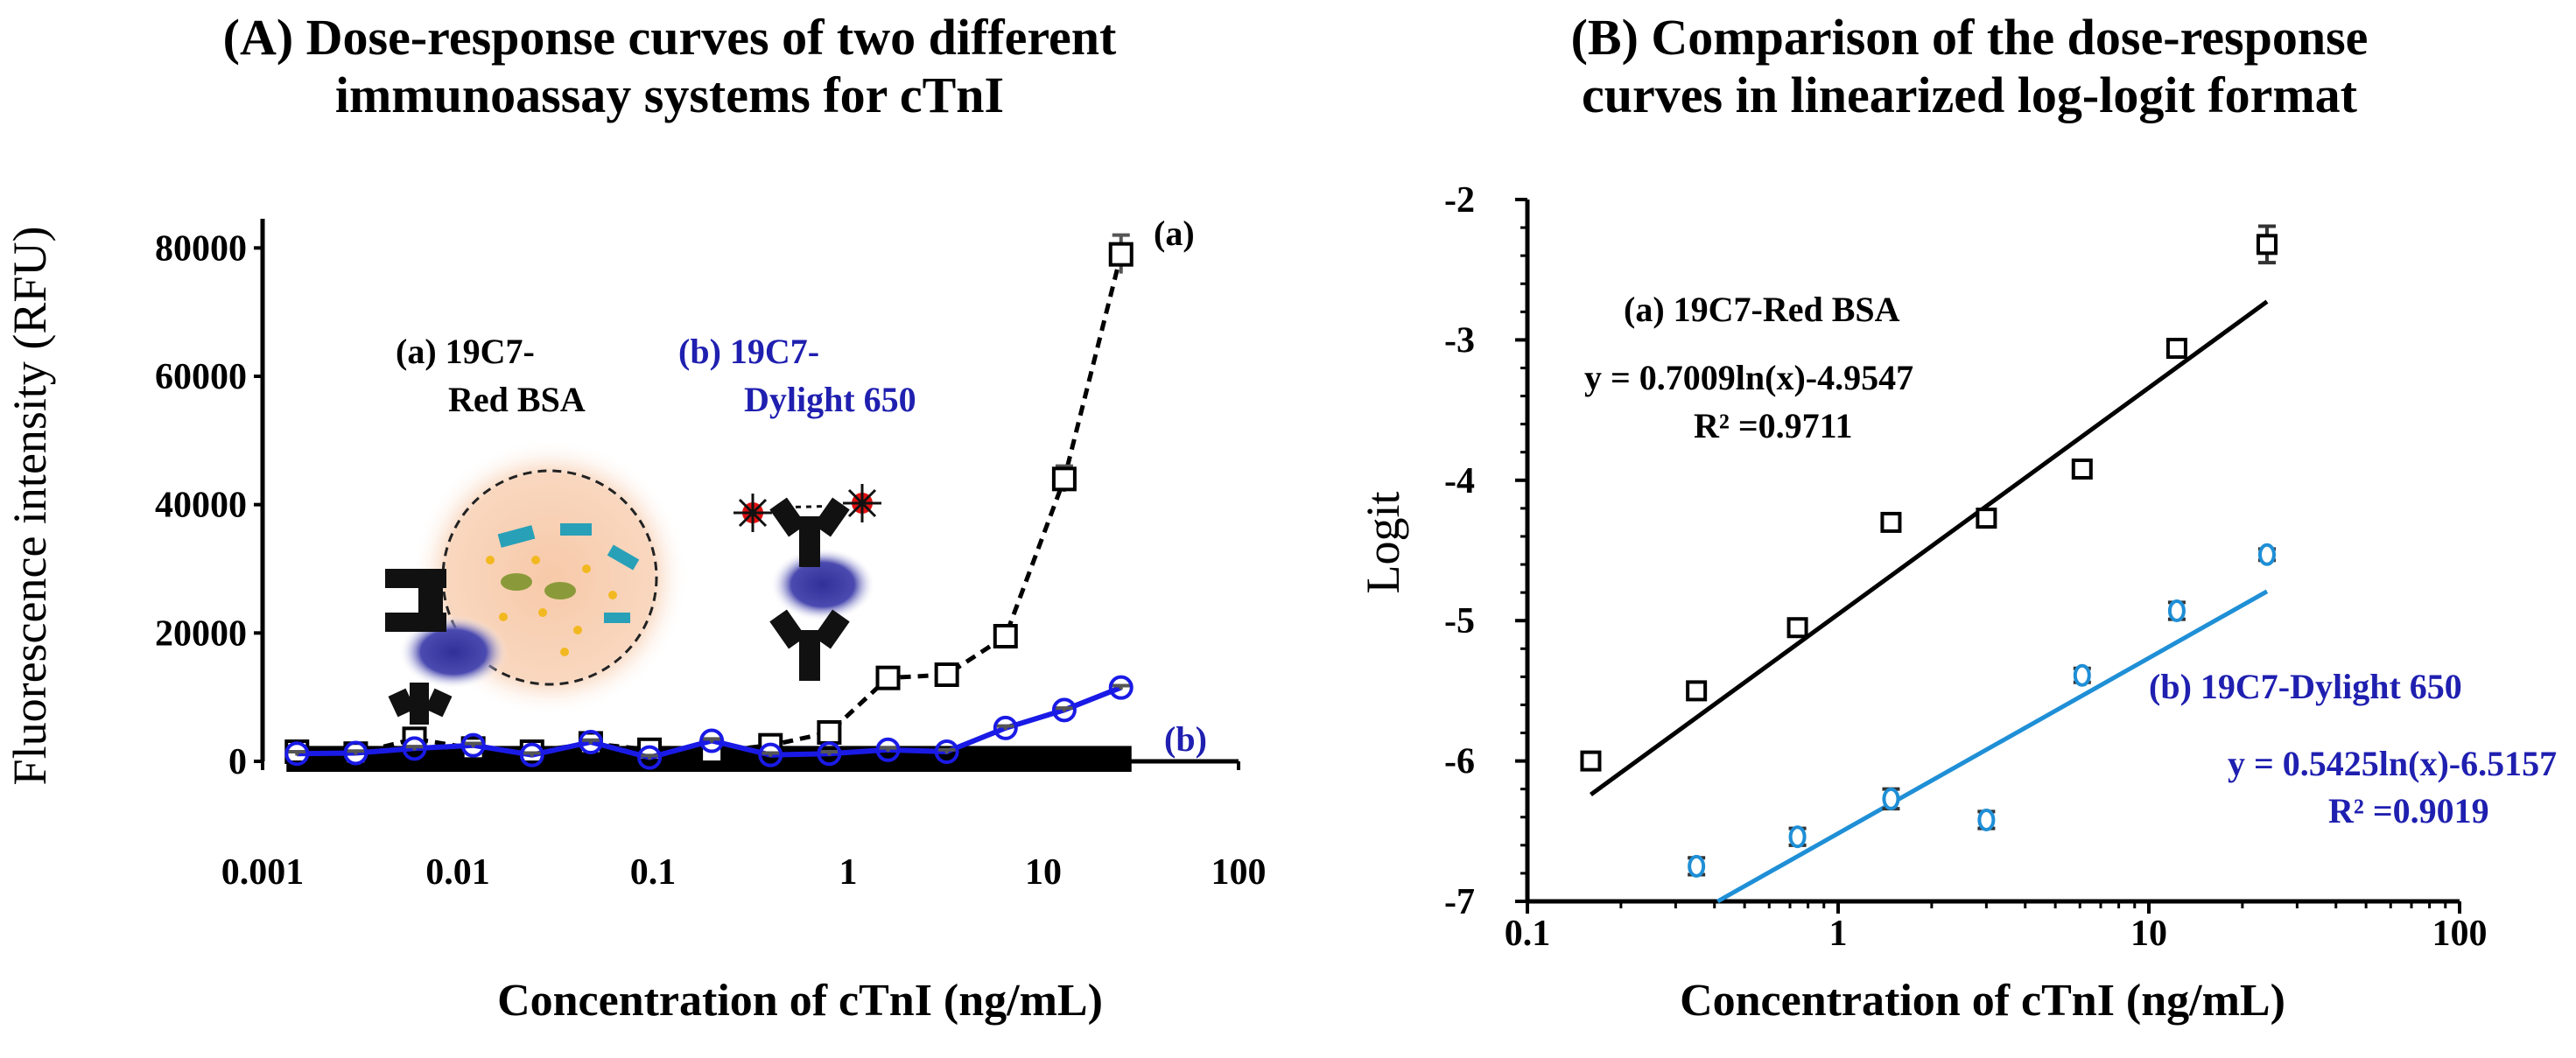  I want to click on chart-a-title-line2: immunoassay systems for cTnI, so click(669, 95).